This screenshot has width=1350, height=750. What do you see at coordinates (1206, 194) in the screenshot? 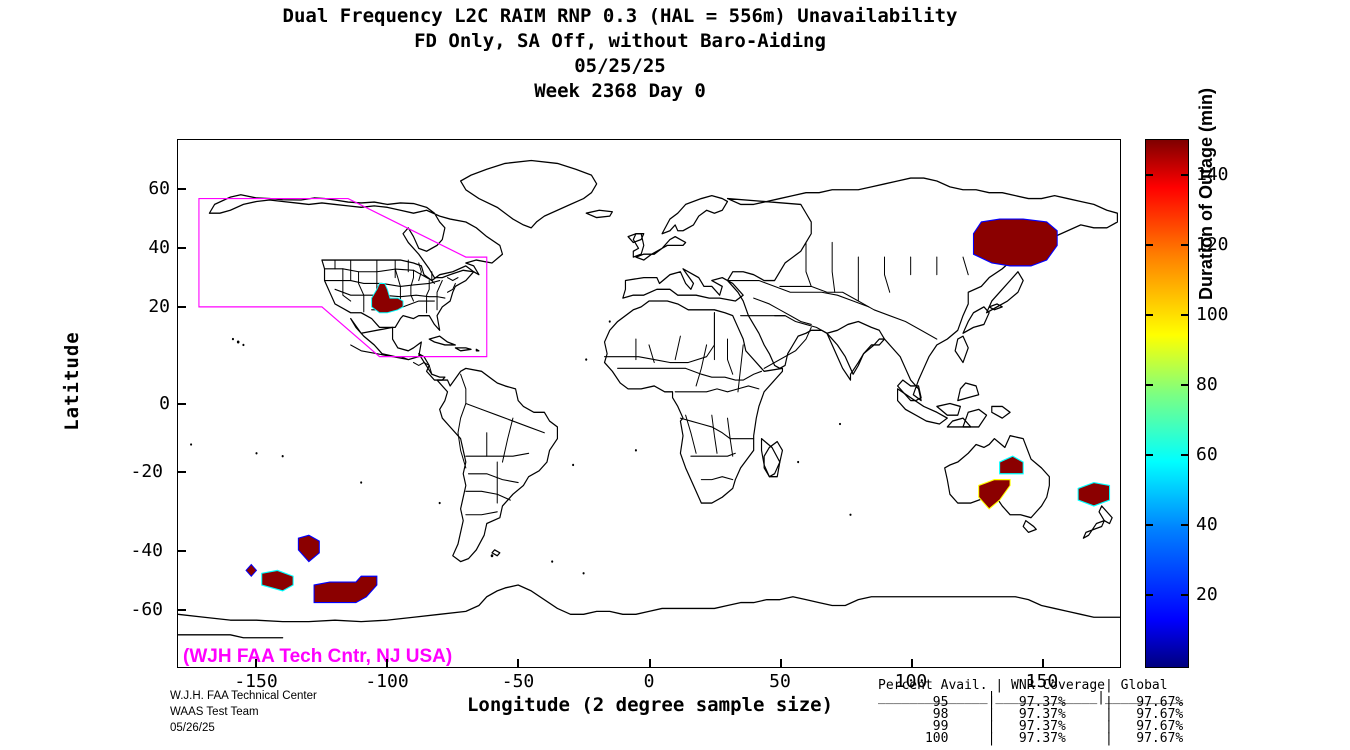
I see `colorbar-title: Duration of Outage (min)` at bounding box center [1206, 194].